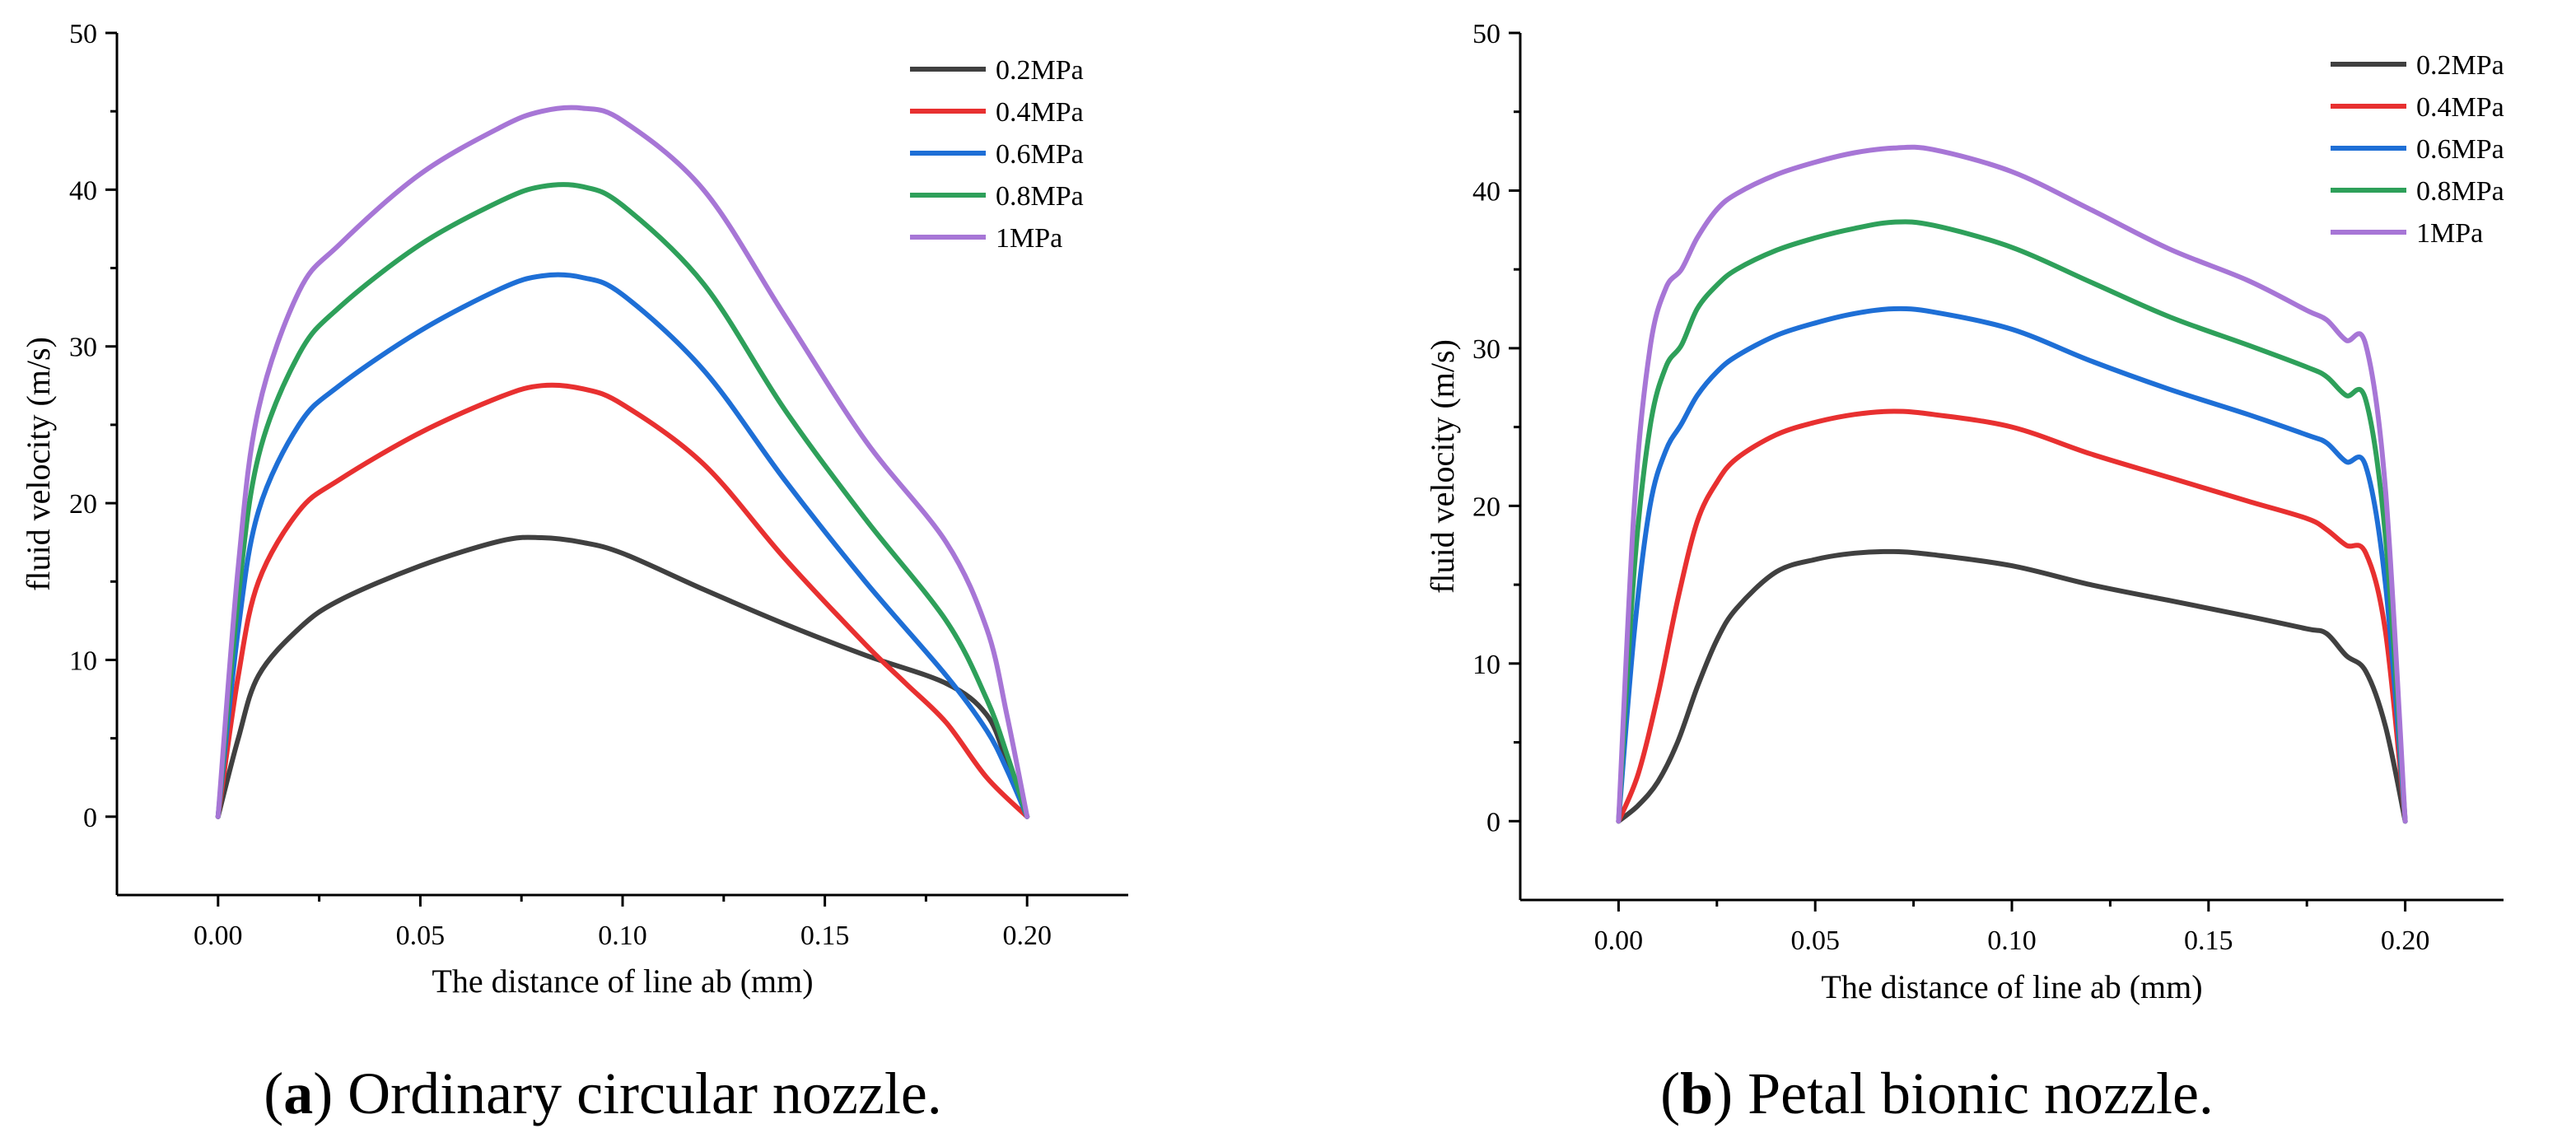 The height and width of the screenshot is (1147, 2576). I want to click on series-line-0.6MPa, so click(2012, 564).